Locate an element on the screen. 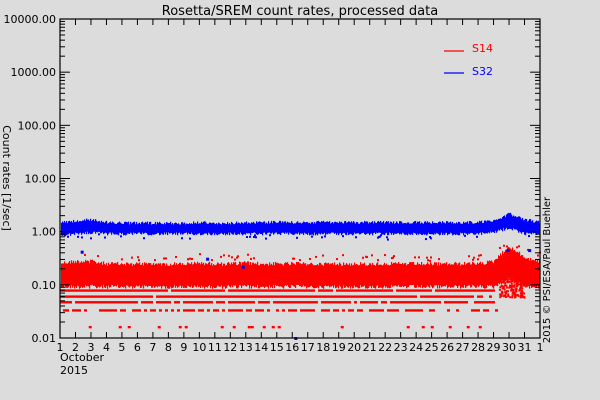 The width and height of the screenshot is (600, 400). x-tick-label: 18 is located at coordinates (323, 347).